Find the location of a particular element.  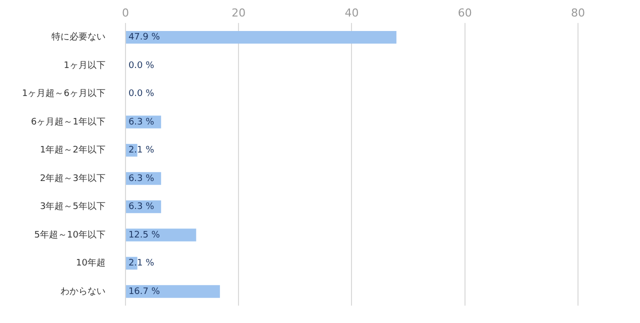

data-label: 12.5 % is located at coordinates (144, 235).